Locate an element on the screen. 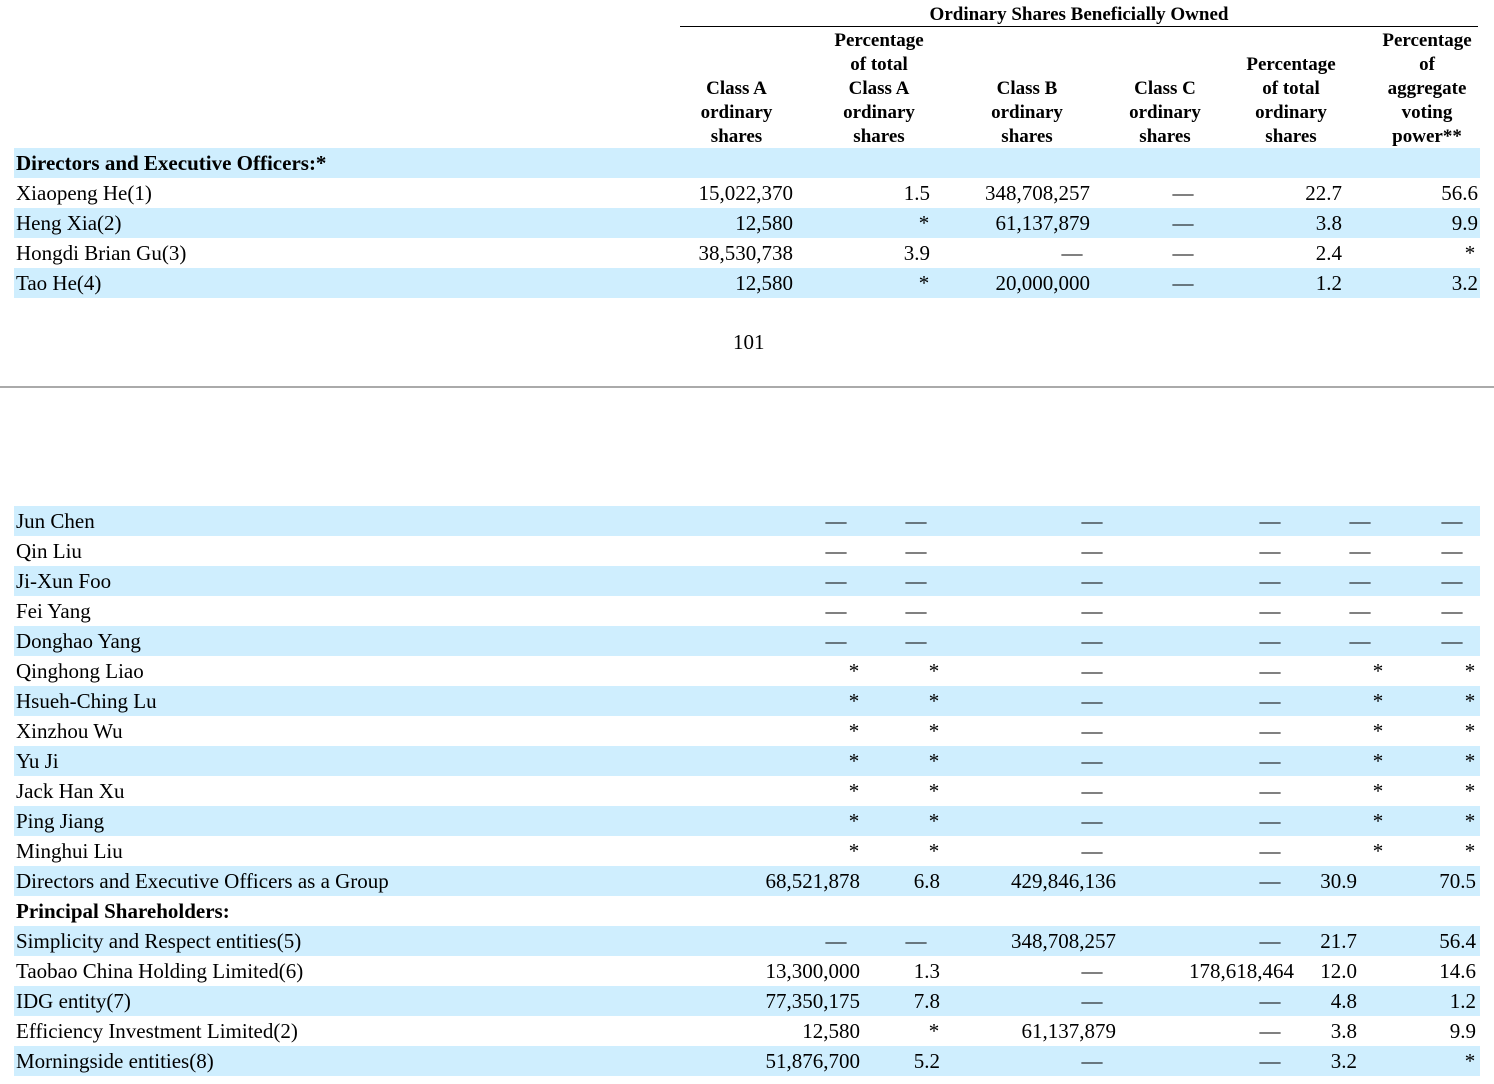 Image resolution: width=1494 pixels, height=1084 pixels. row-label: Taobao China Holding Limited(6) is located at coordinates (160, 971).